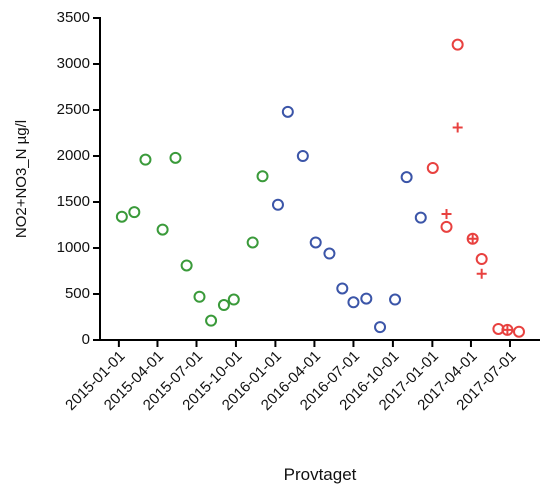 Image resolution: width=541 pixels, height=488 pixels. I want to click on y-axis-label: NO2+NO3_N µg/l, so click(21, 179).